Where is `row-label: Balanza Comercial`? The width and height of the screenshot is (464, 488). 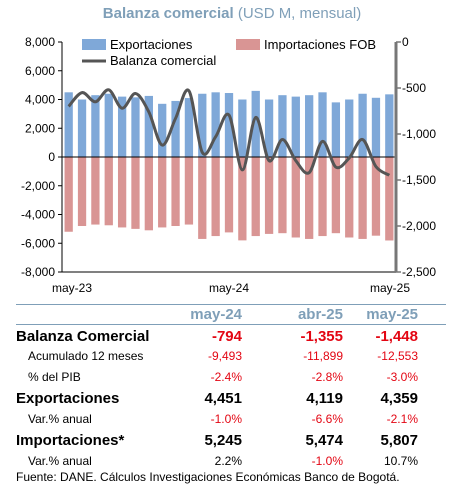
row-label: Balanza Comercial is located at coordinates (83, 336).